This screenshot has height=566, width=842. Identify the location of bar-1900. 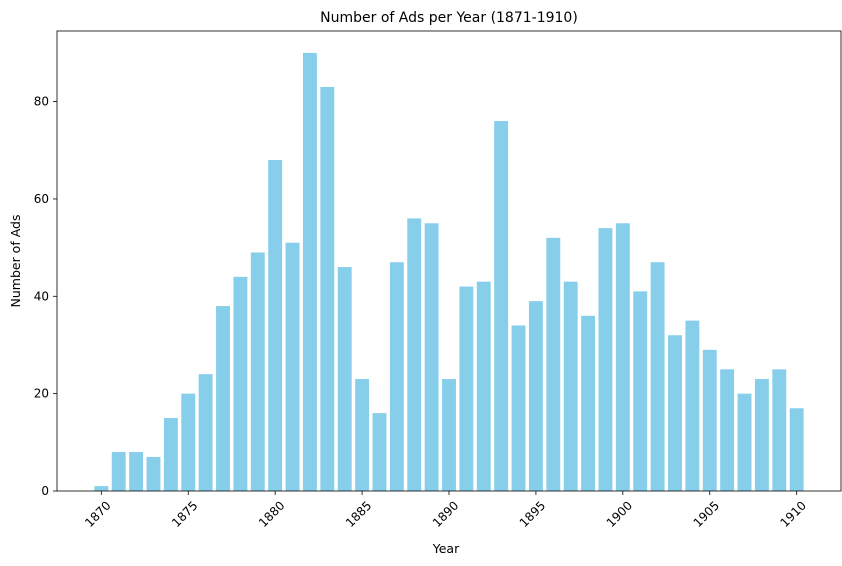
(622, 357).